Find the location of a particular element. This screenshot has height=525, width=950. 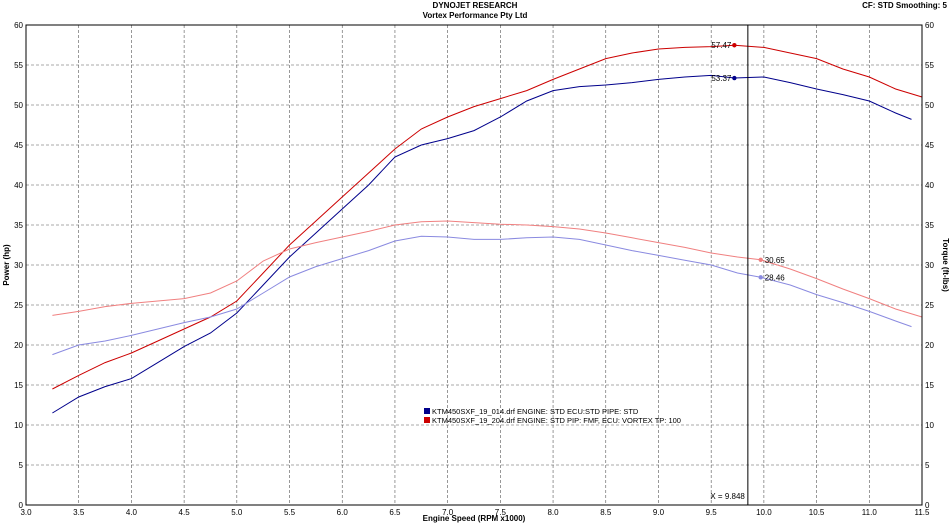

chart-subtitle: Vortex Performance Pty Ltd is located at coordinates (475, 15).